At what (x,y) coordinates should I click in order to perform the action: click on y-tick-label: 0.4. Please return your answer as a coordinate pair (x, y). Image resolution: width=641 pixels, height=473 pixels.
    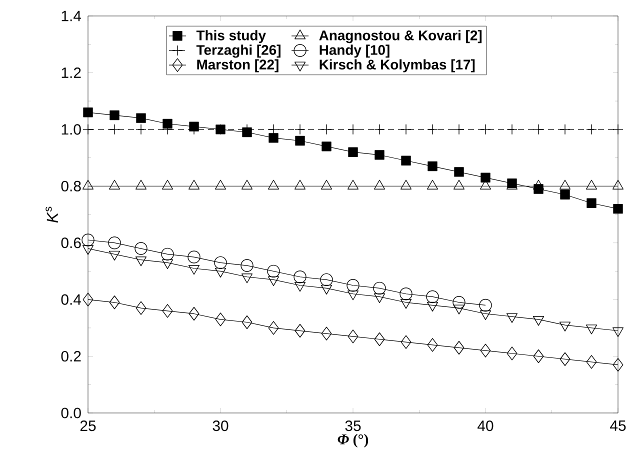
    Looking at the image, I should click on (71, 299).